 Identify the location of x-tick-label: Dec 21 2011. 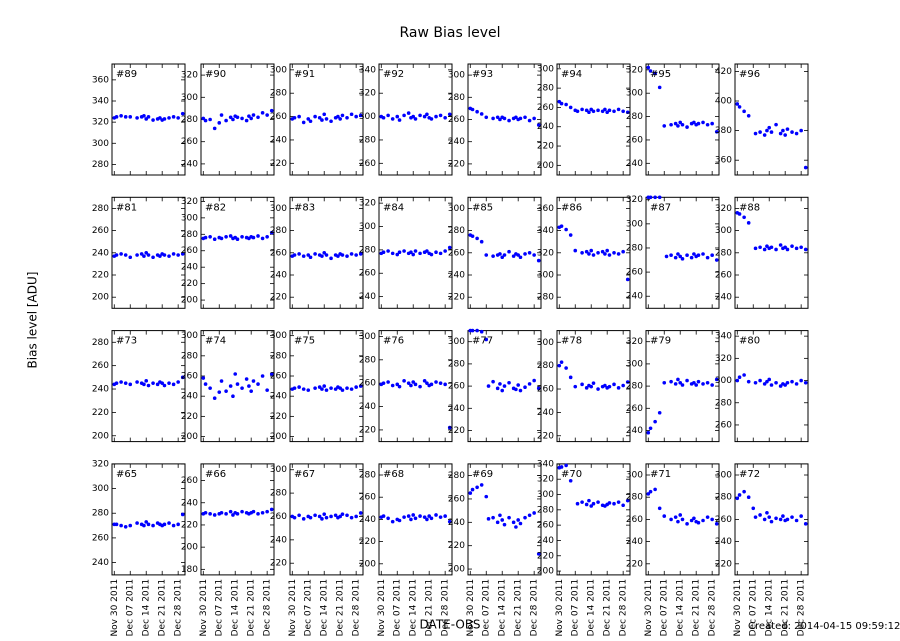
(252, 608).